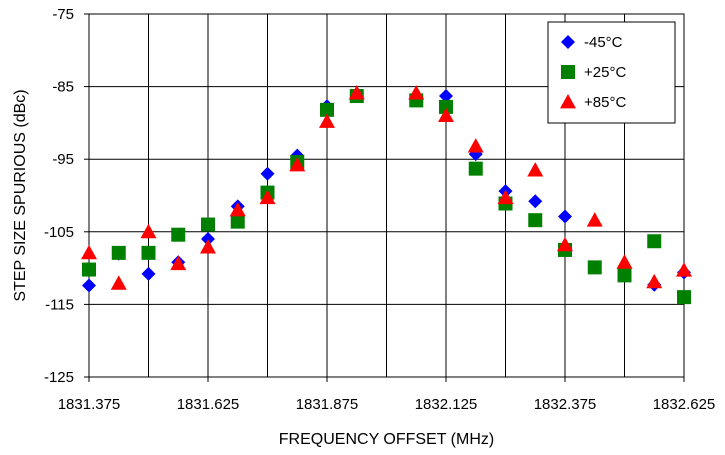 Image resolution: width=725 pixels, height=455 pixels. What do you see at coordinates (66, 196) in the screenshot?
I see `y-axis-ticks: -75 -85 -95 -105 -115 -125` at bounding box center [66, 196].